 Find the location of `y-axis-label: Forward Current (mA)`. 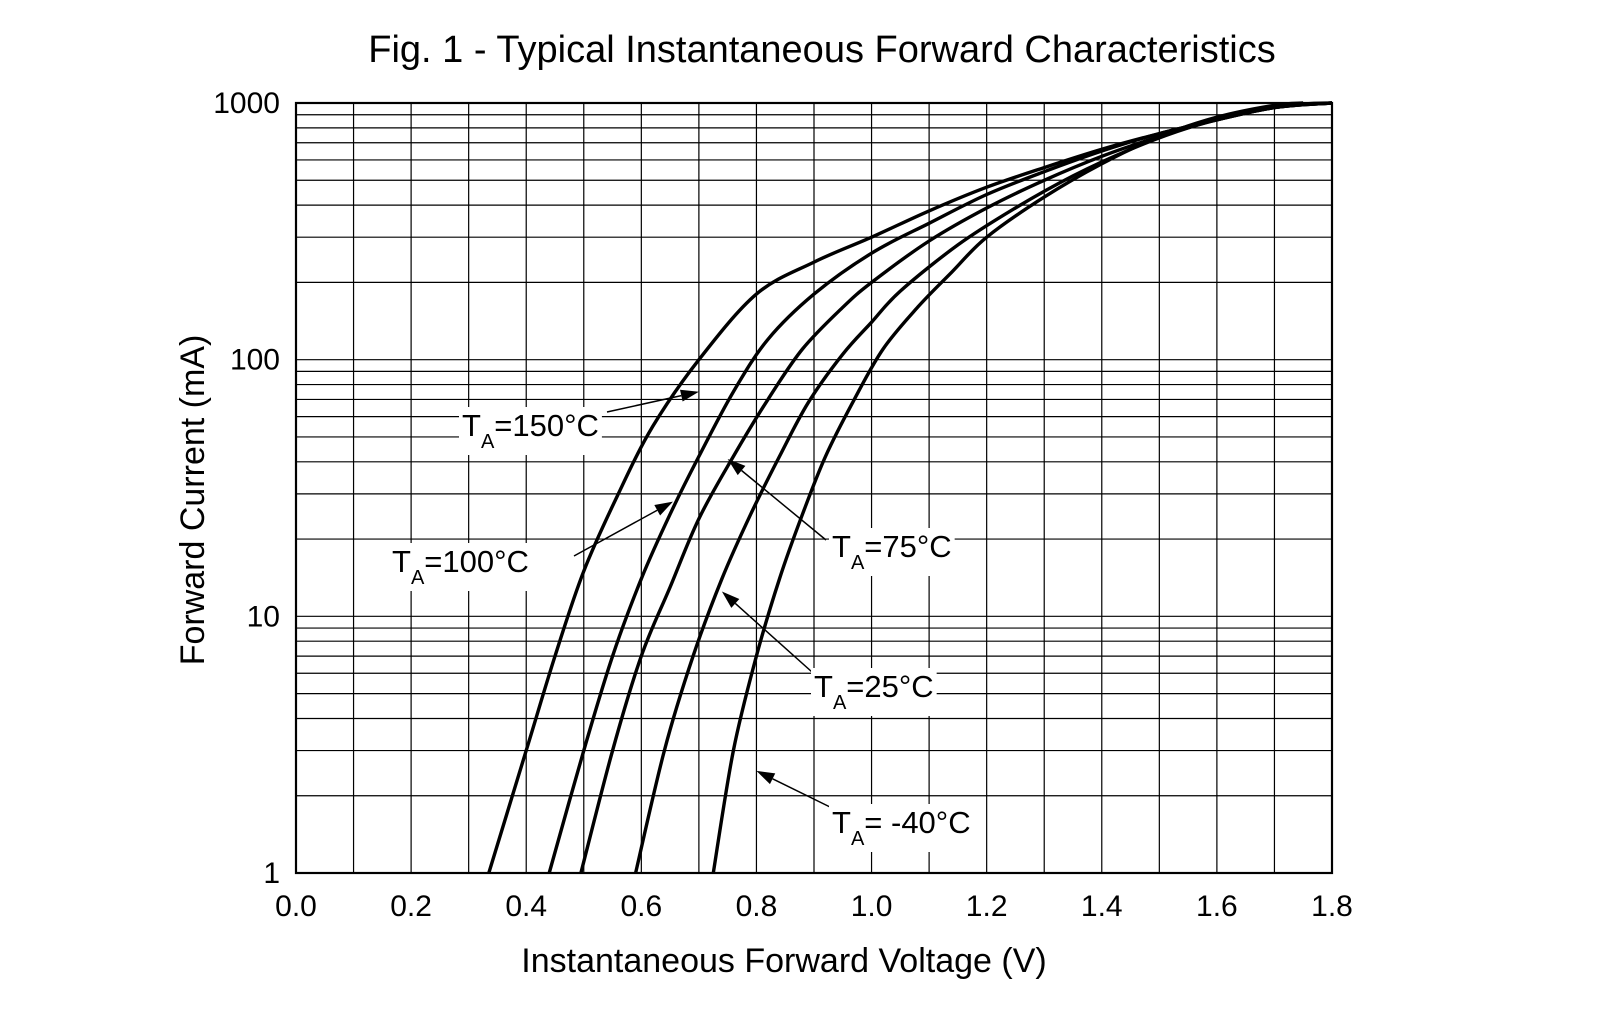

y-axis-label: Forward Current (mA) is located at coordinates (193, 500).